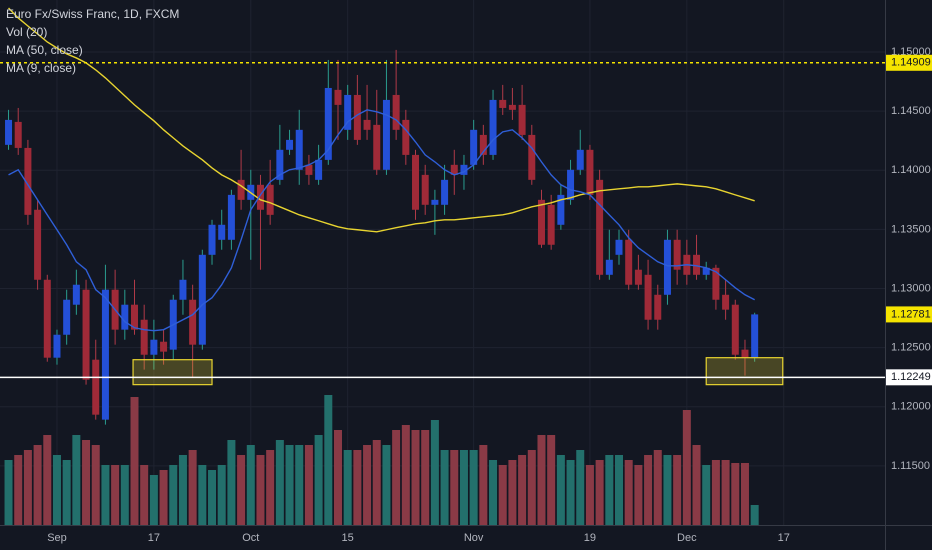 This screenshot has width=932, height=550. I want to click on price-label: 1.14909, so click(911, 63).